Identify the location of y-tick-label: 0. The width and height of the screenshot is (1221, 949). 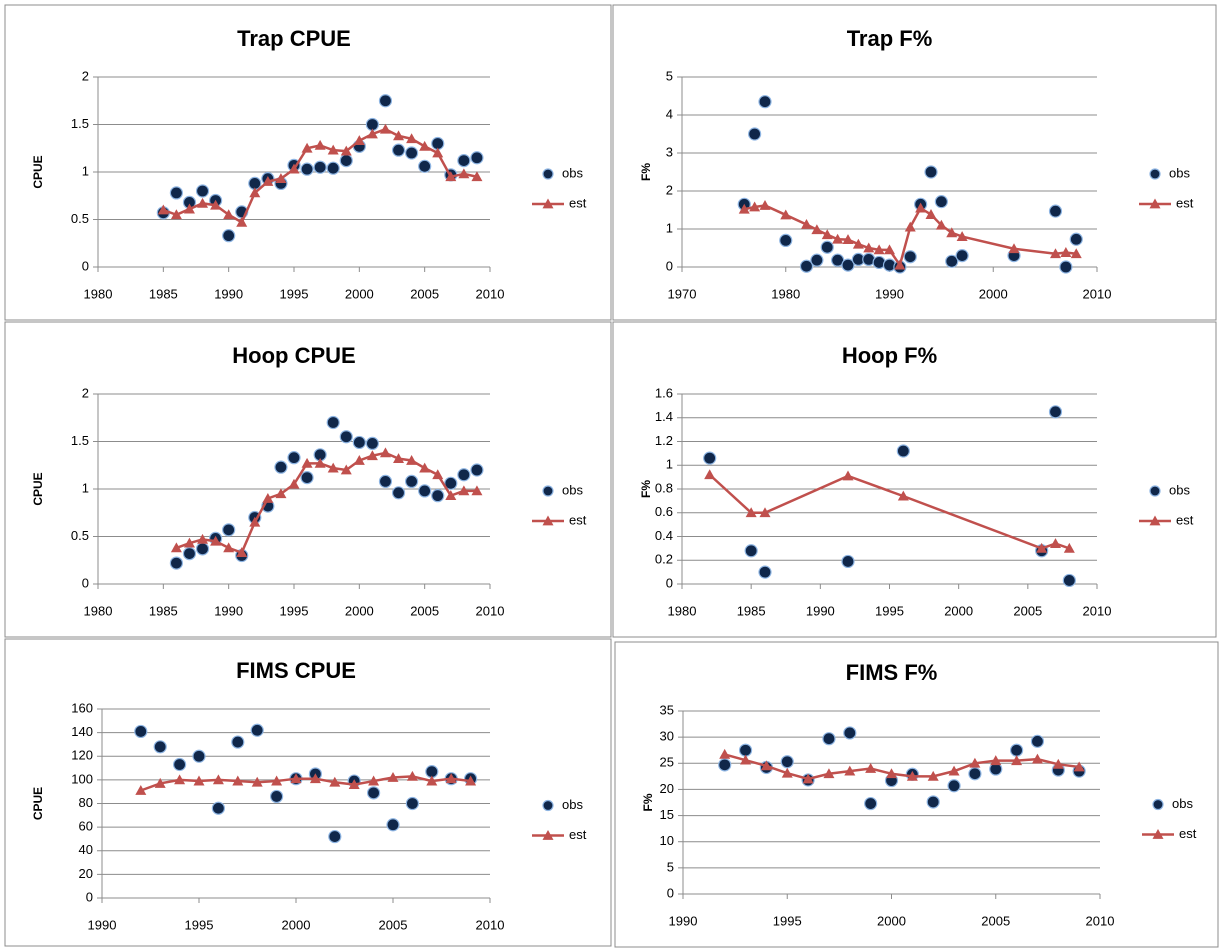
(89, 896).